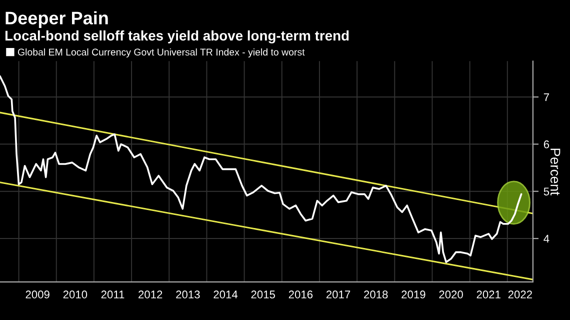 Image resolution: width=570 pixels, height=320 pixels. I want to click on x-tick-label: 2022, so click(520, 294).